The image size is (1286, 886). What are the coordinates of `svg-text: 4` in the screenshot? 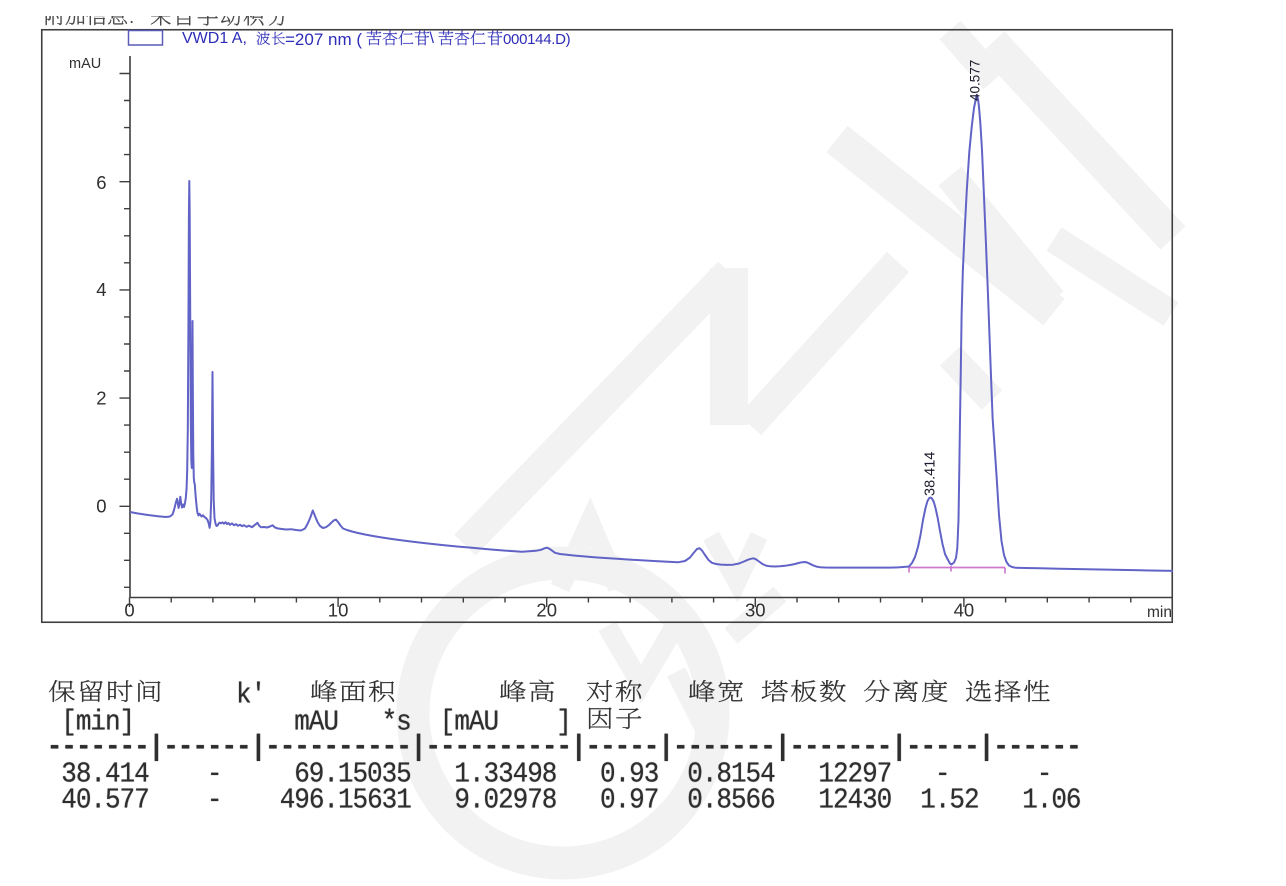 It's located at (101, 289).